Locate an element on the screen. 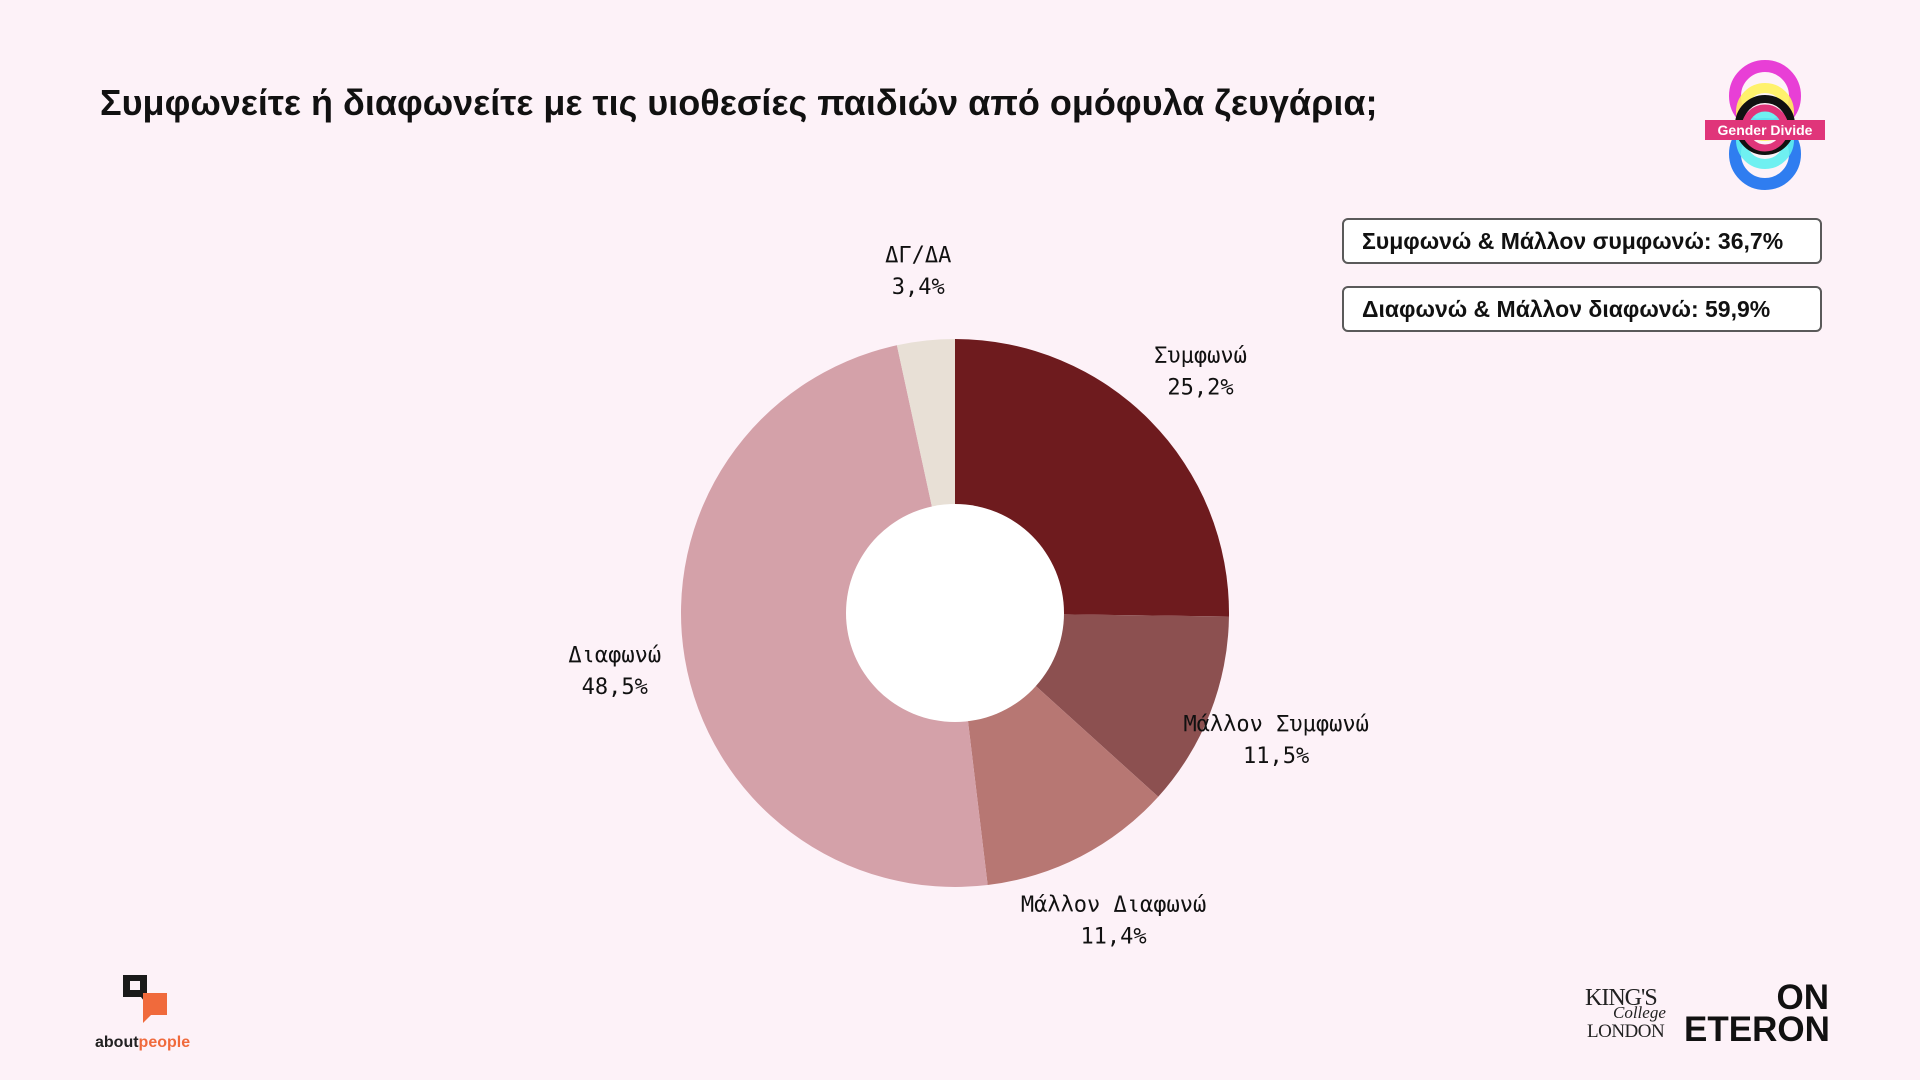 This screenshot has height=1080, width=1920. kcl-line-1: KING'S is located at coordinates (1621, 998).